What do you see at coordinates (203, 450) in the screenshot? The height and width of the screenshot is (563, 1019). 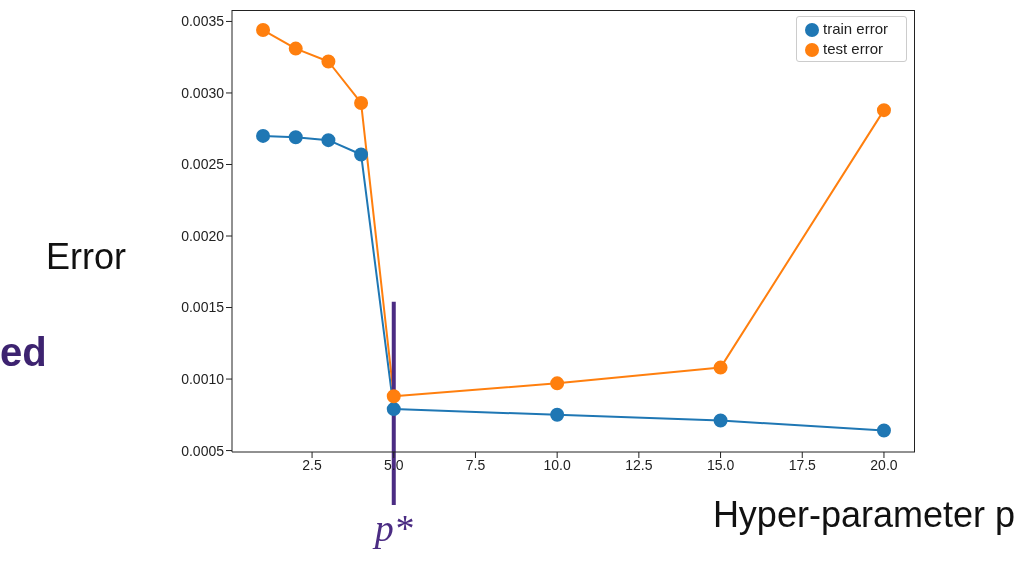 I see `y-tick-label: 0.0005` at bounding box center [203, 450].